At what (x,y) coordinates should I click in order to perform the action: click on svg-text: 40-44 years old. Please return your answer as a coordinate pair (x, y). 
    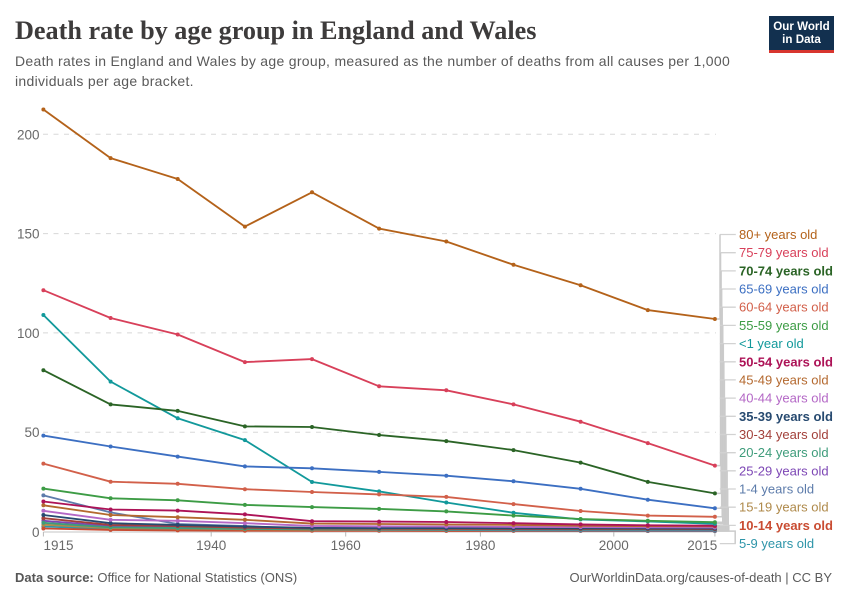
    Looking at the image, I should click on (784, 398).